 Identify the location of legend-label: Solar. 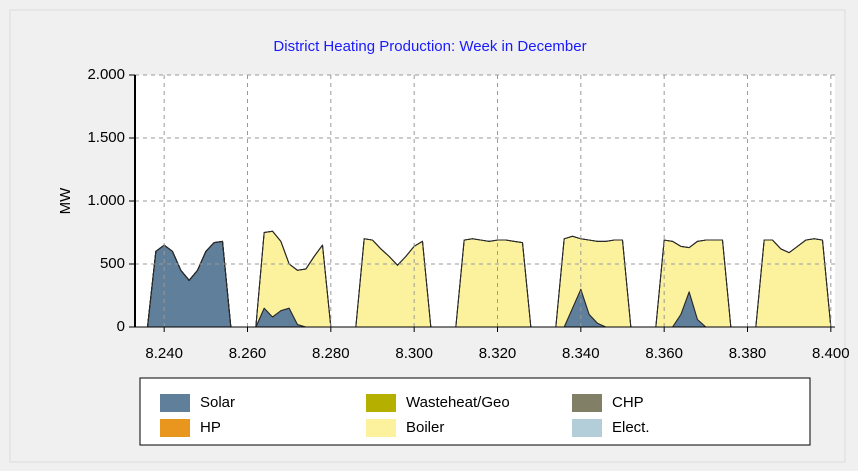
(217, 402).